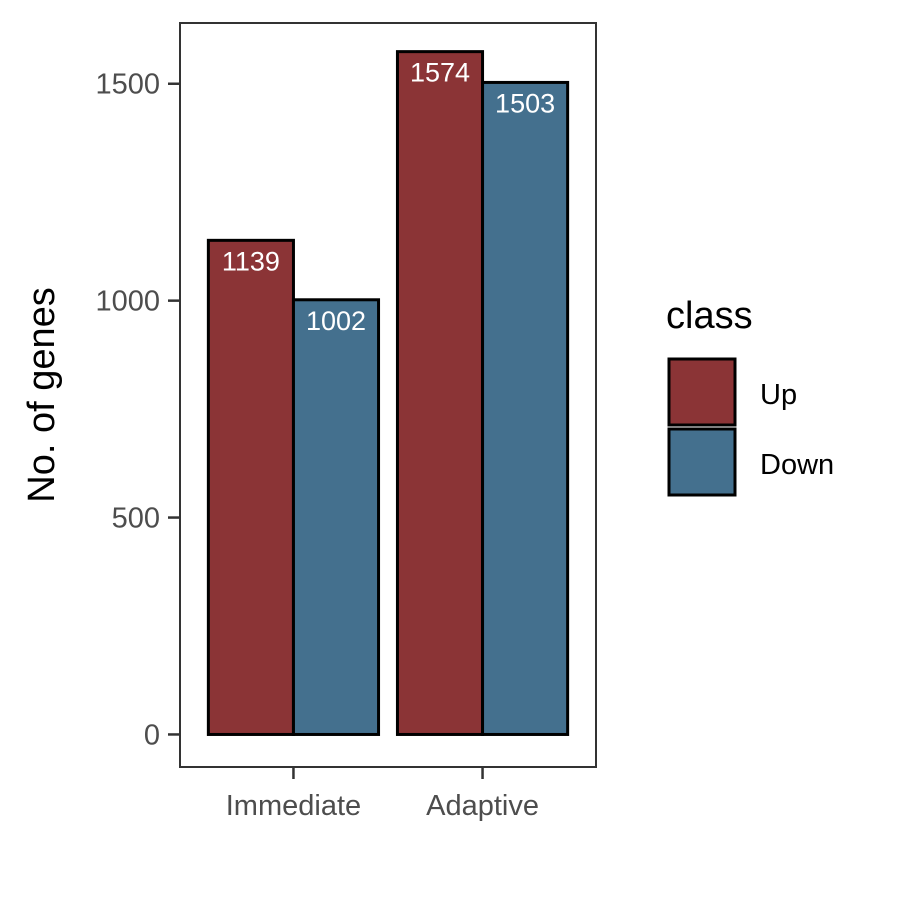 The height and width of the screenshot is (905, 900). What do you see at coordinates (137, 410) in the screenshot?
I see `y-axis: 0 500 1000 1500` at bounding box center [137, 410].